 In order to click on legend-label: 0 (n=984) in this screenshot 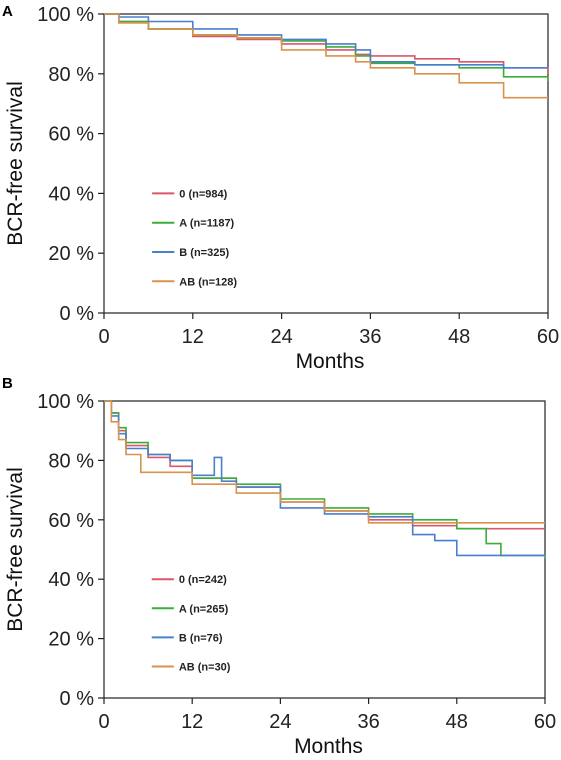, I will do `click(203, 194)`.